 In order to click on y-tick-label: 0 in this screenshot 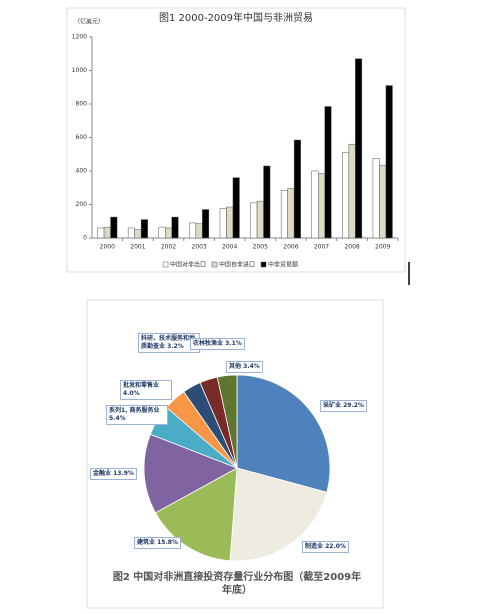, I will do `click(85, 238)`.